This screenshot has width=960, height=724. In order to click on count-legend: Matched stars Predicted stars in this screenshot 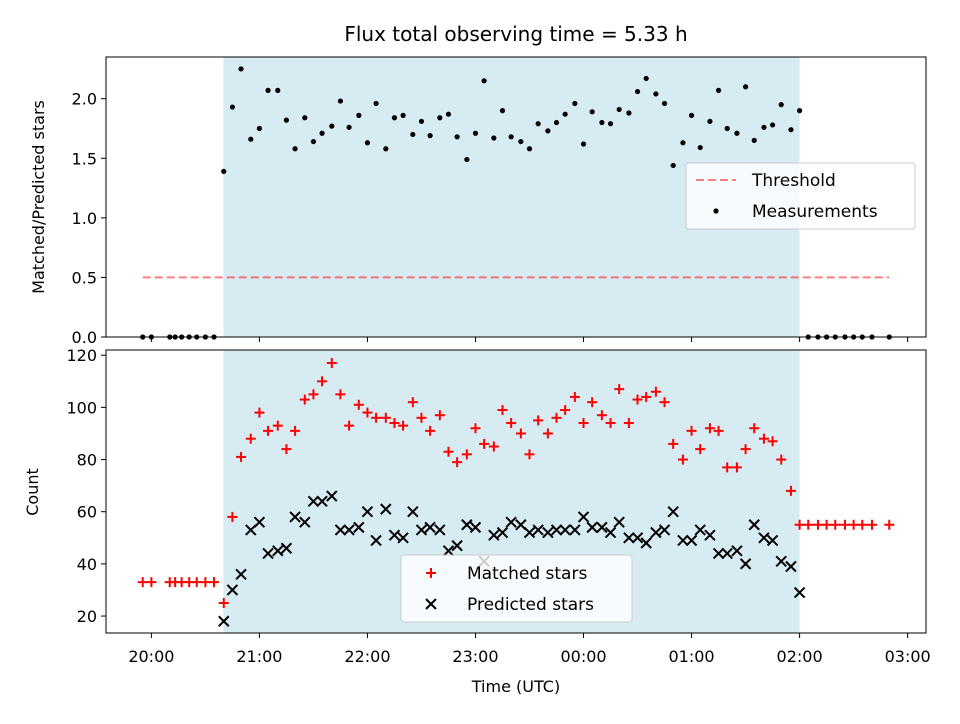, I will do `click(516, 588)`.